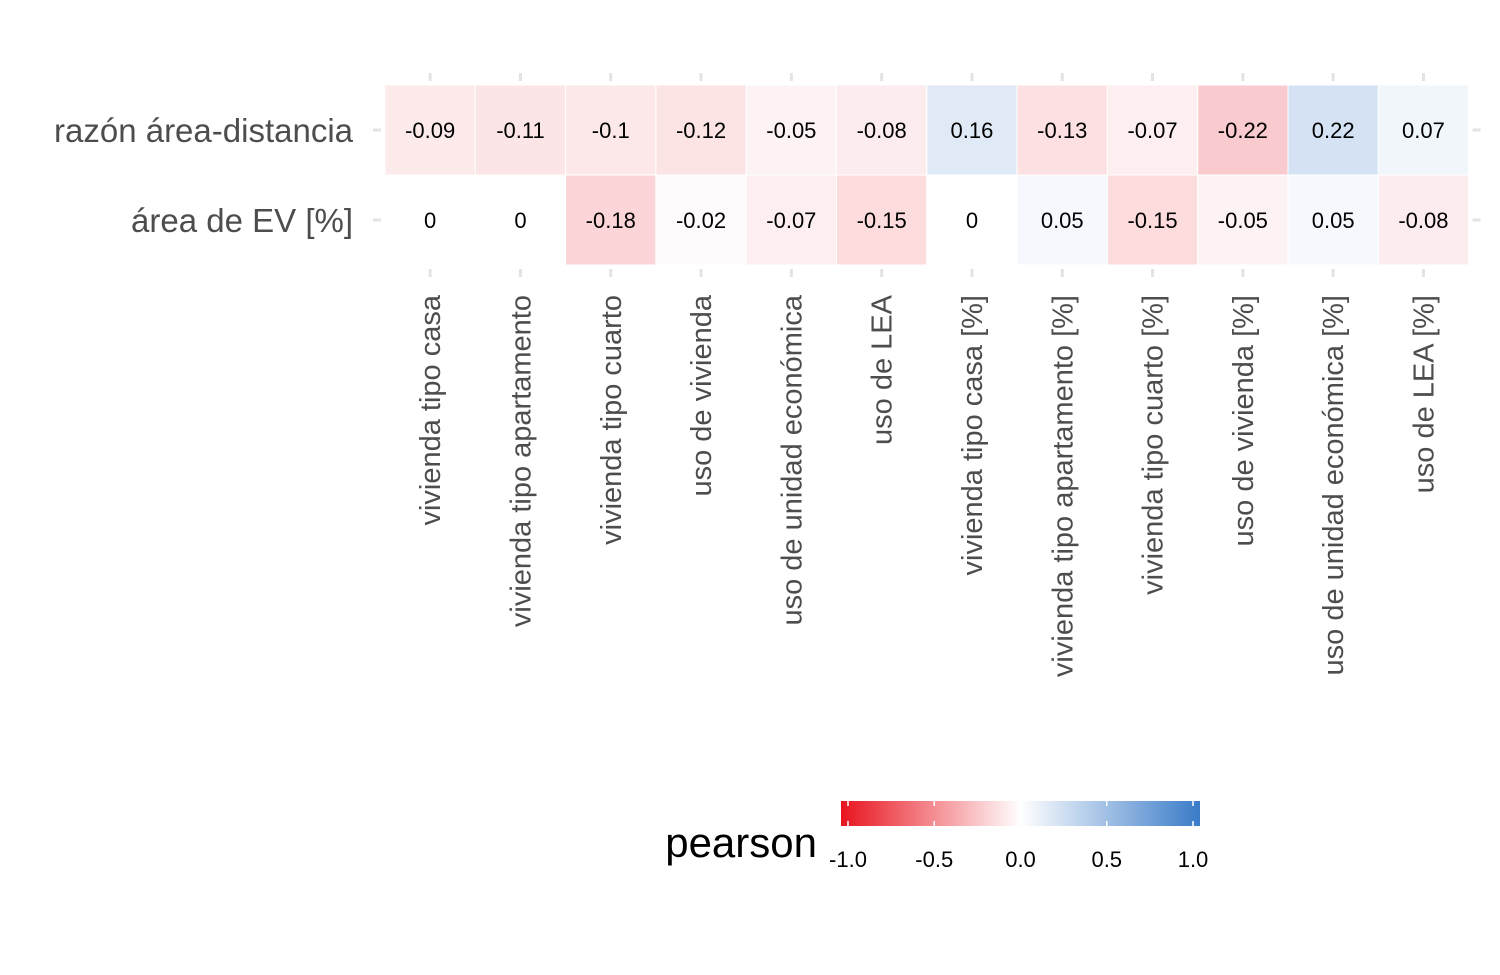 The height and width of the screenshot is (975, 1500). Describe the element at coordinates (741, 842) in the screenshot. I see `legend-title: pearson` at that location.